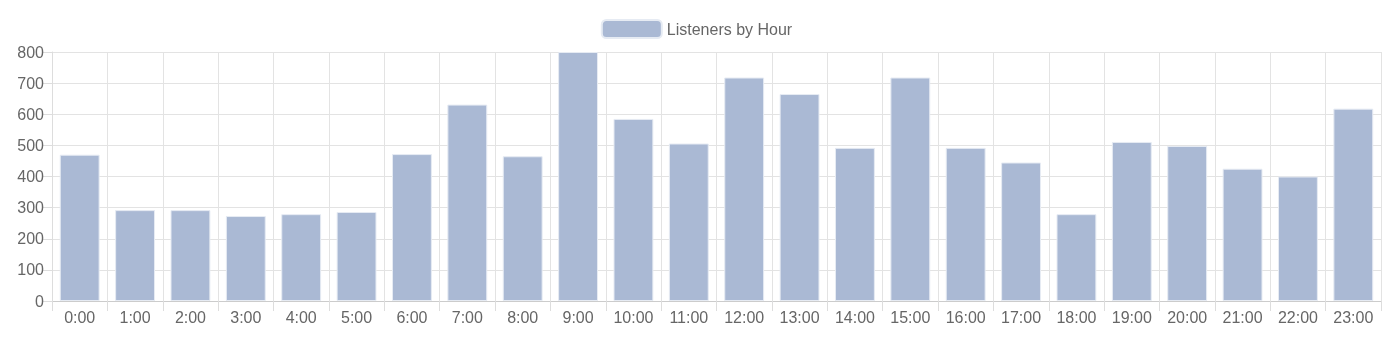 The image size is (1393, 349). I want to click on x-tick-label: 20:00, so click(1187, 317).